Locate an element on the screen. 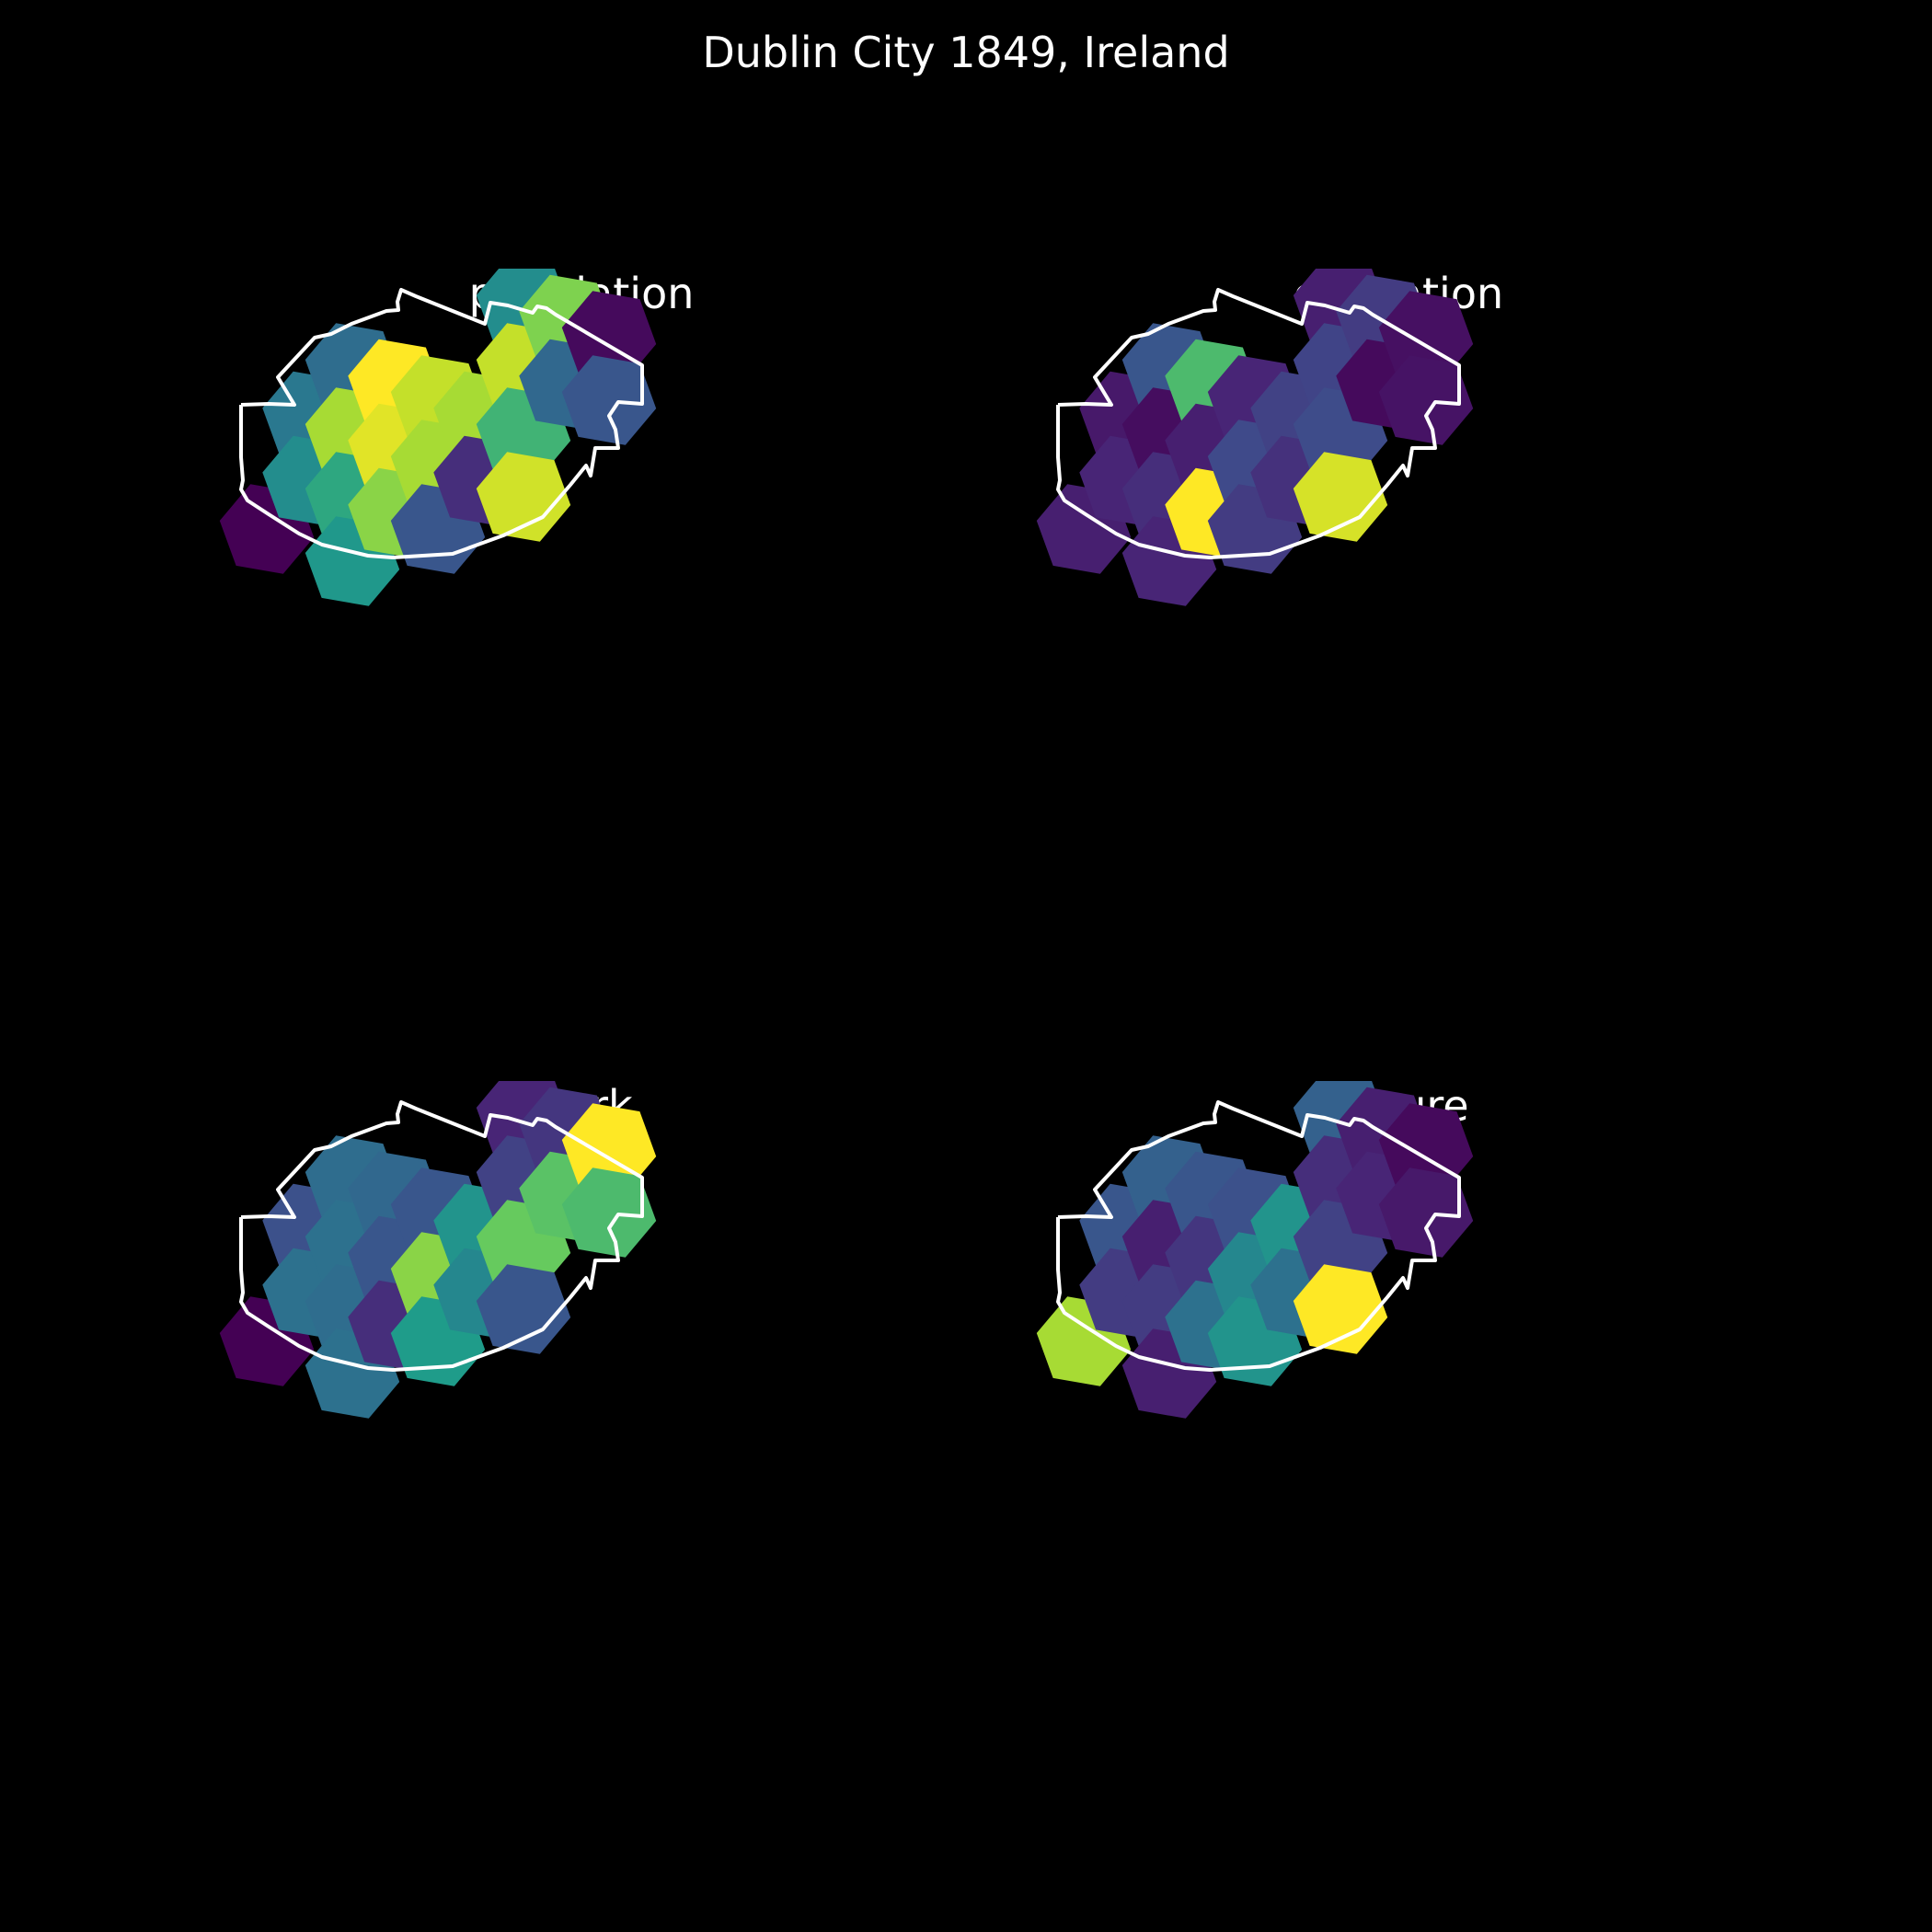 This screenshot has height=1932, width=1932. hex-map-work is located at coordinates (438, 1250).